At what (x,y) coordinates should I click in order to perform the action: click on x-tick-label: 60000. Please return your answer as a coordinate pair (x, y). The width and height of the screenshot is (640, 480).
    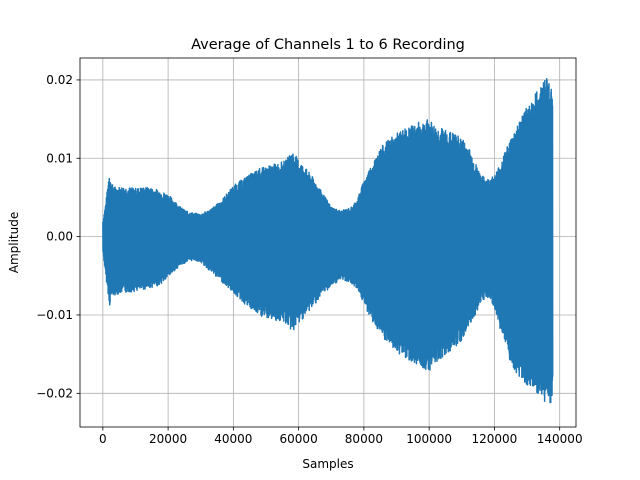
    Looking at the image, I should click on (299, 439).